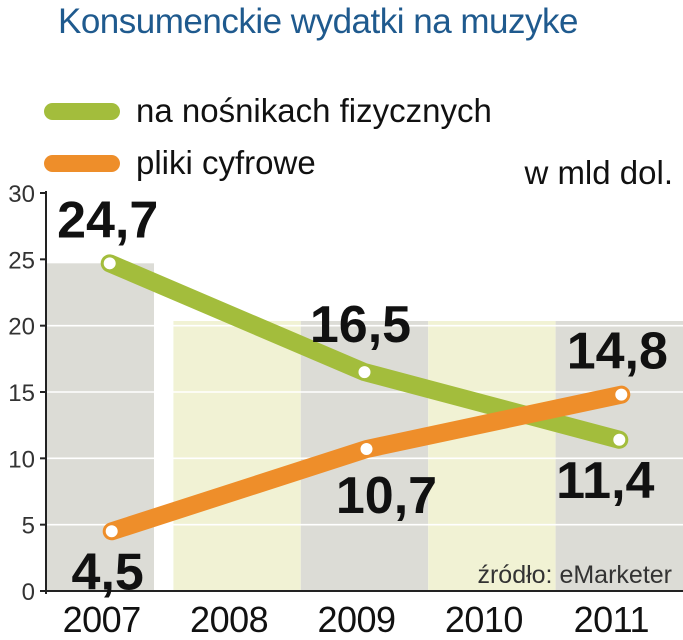 This screenshot has height=640, width=683. What do you see at coordinates (111, 531) in the screenshot?
I see `data-point-digital-2007` at bounding box center [111, 531].